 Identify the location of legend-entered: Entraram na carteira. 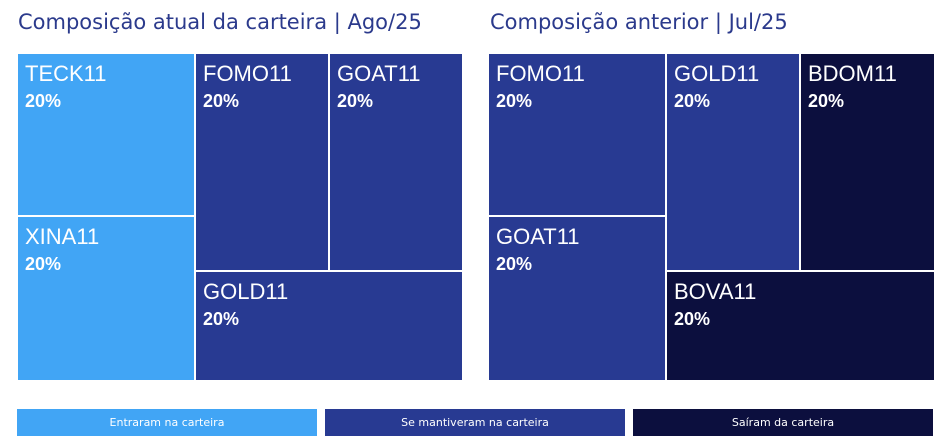
(167, 422).